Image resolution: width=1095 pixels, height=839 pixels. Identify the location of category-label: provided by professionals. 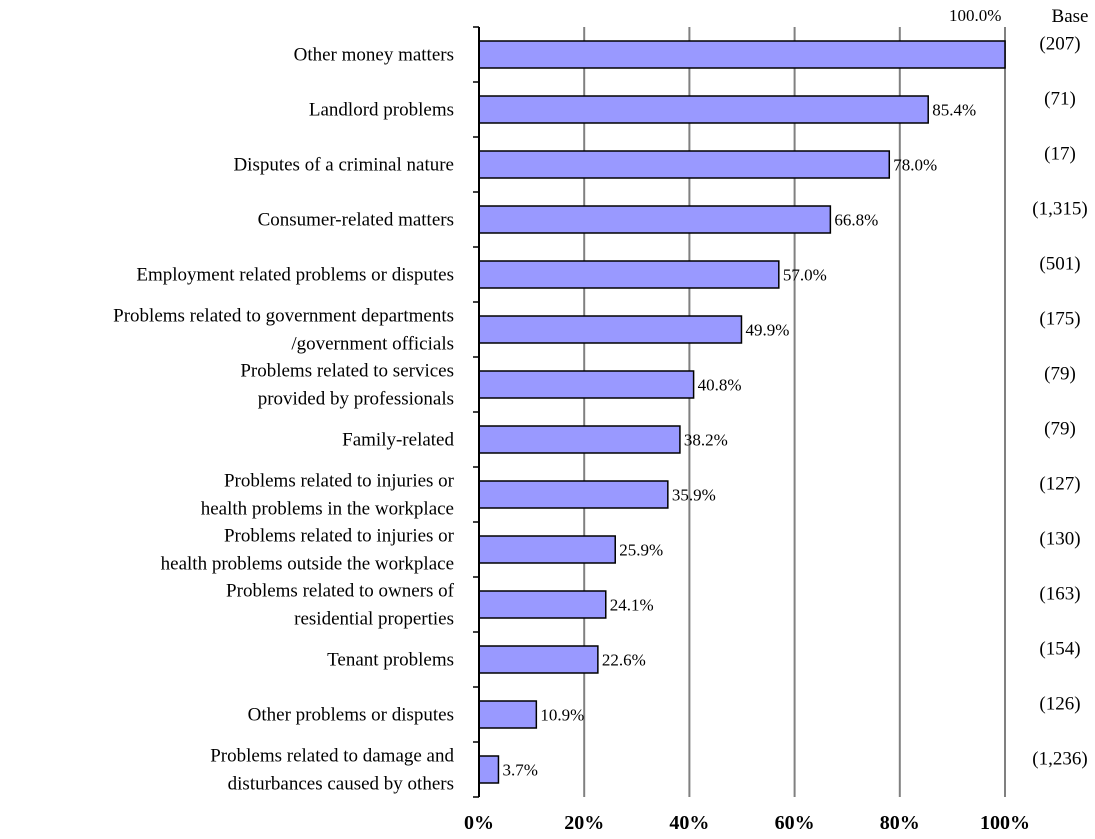
(356, 399).